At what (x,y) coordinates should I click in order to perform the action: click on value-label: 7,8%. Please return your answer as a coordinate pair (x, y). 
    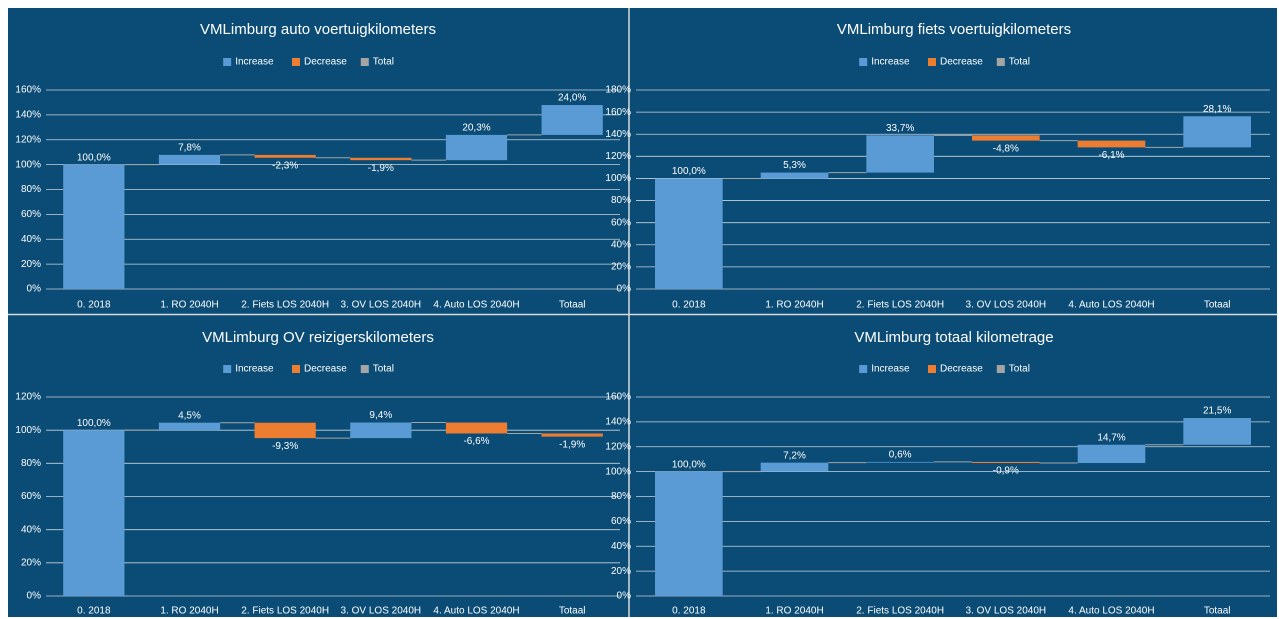
    Looking at the image, I should click on (189, 148).